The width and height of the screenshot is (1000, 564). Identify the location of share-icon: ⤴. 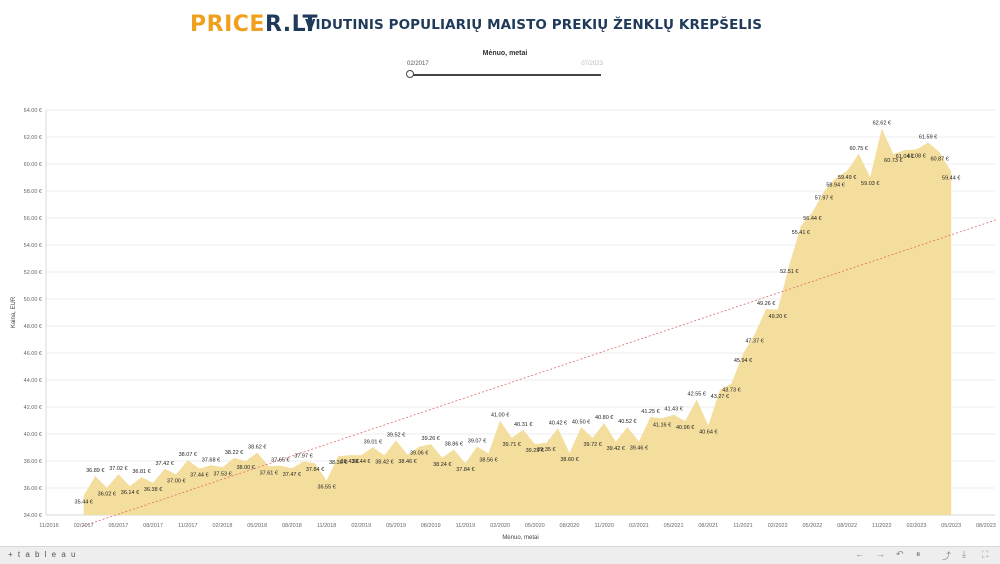
(947, 556).